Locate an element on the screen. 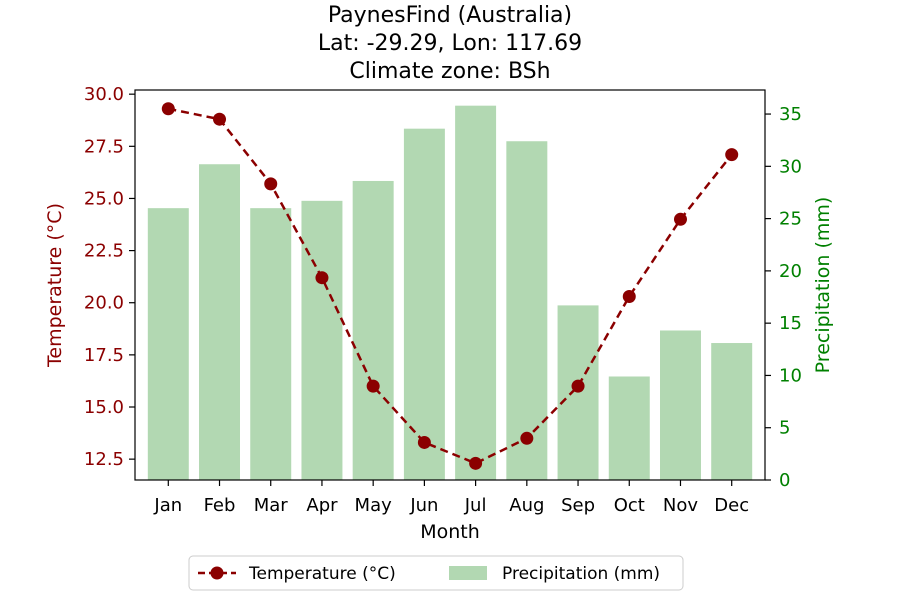  legend-precipitation-swatch is located at coordinates (468, 573).